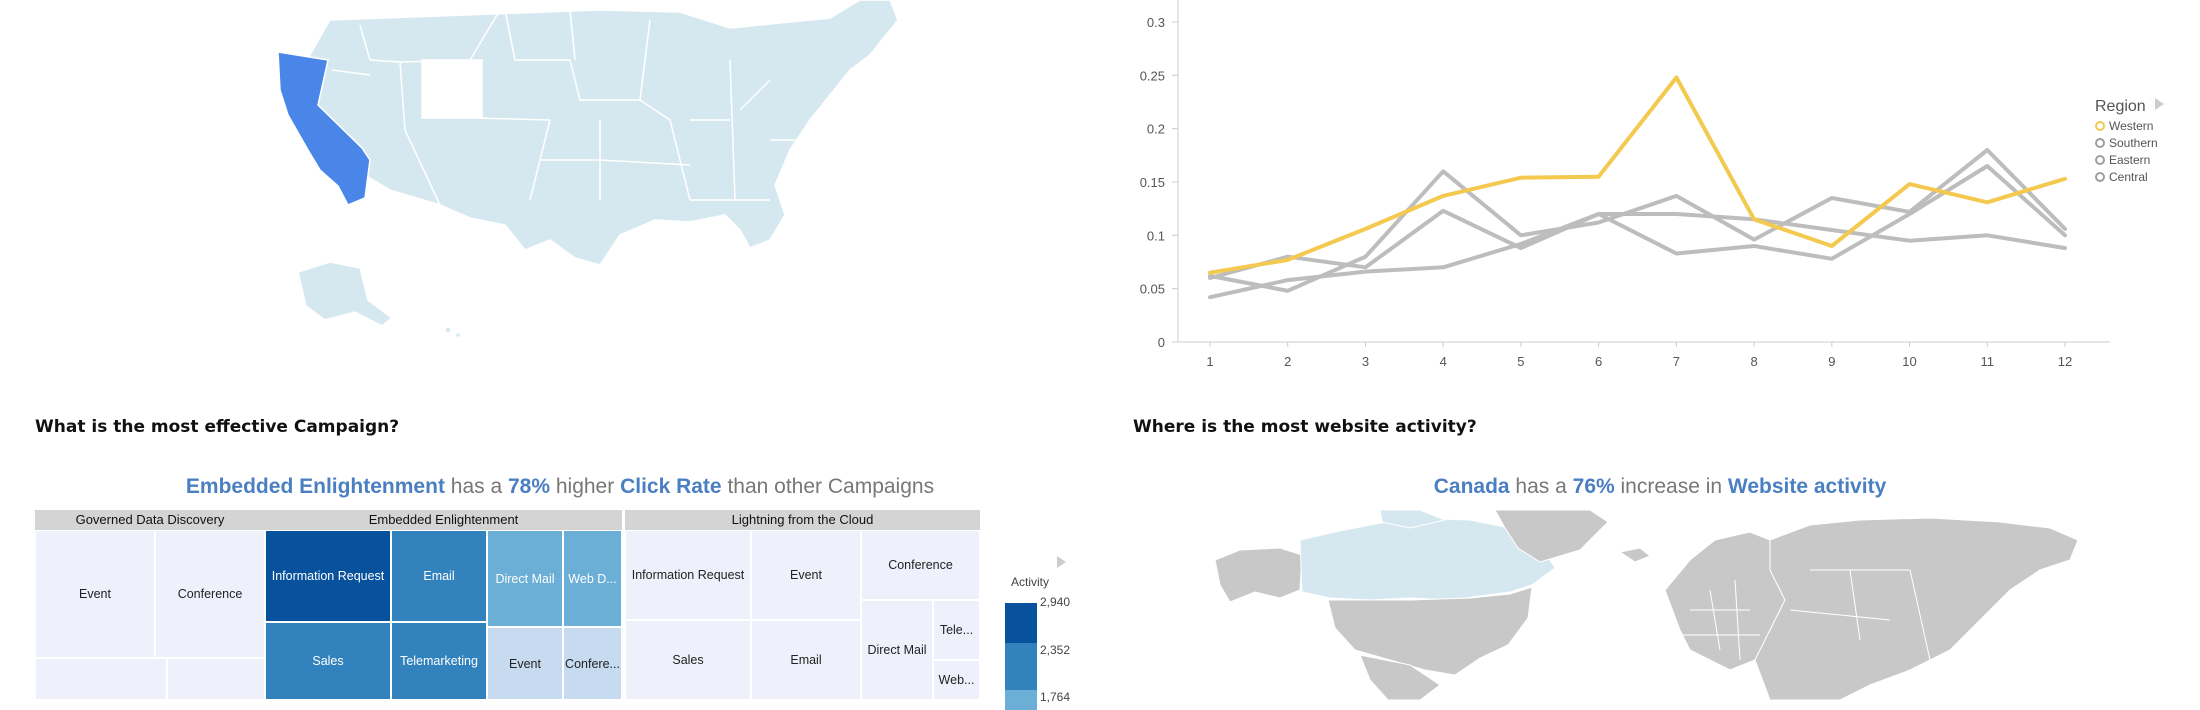 The image size is (2200, 710). Describe the element at coordinates (599, 133) in the screenshot. I see `us-mainland` at that location.